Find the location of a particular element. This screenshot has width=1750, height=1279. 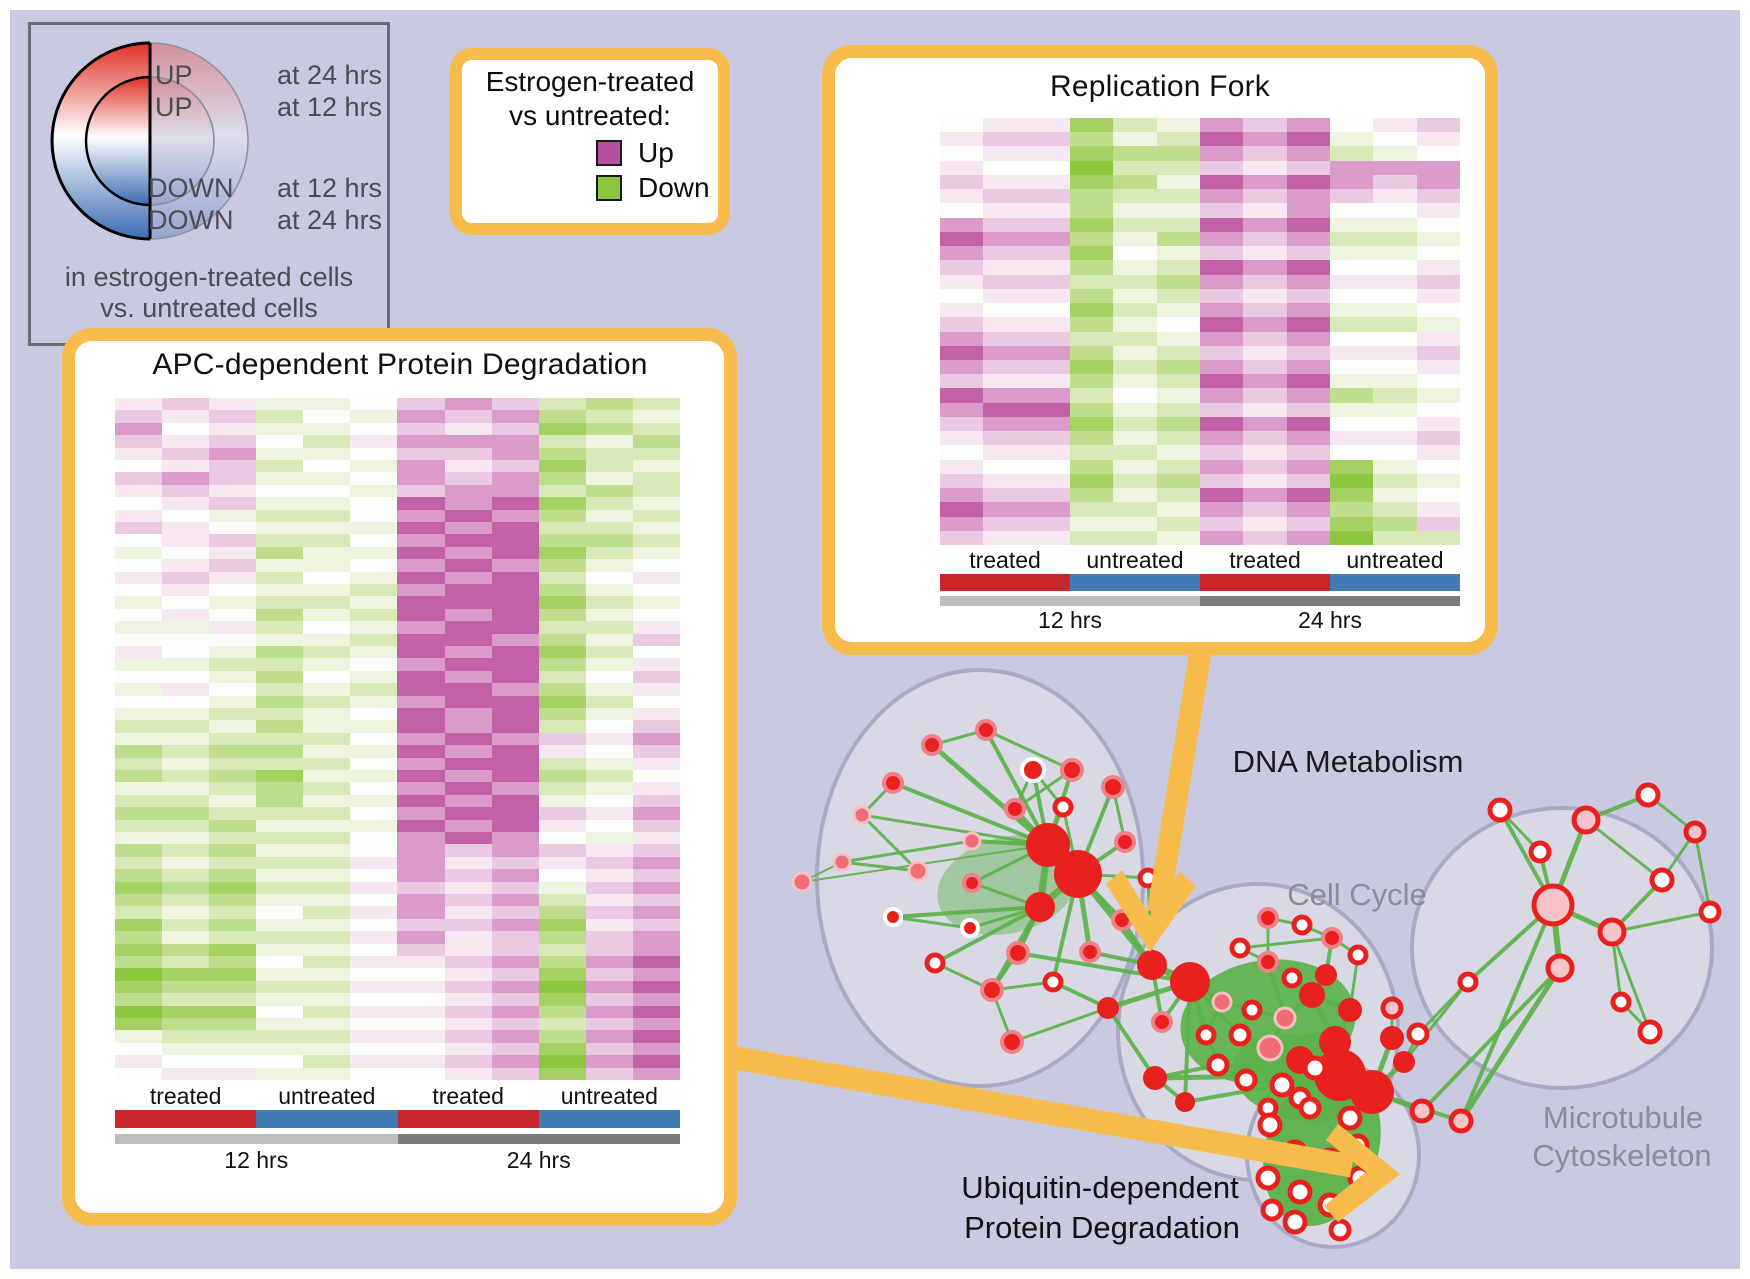

legend-up-12-time: at 12 hrs is located at coordinates (330, 107).